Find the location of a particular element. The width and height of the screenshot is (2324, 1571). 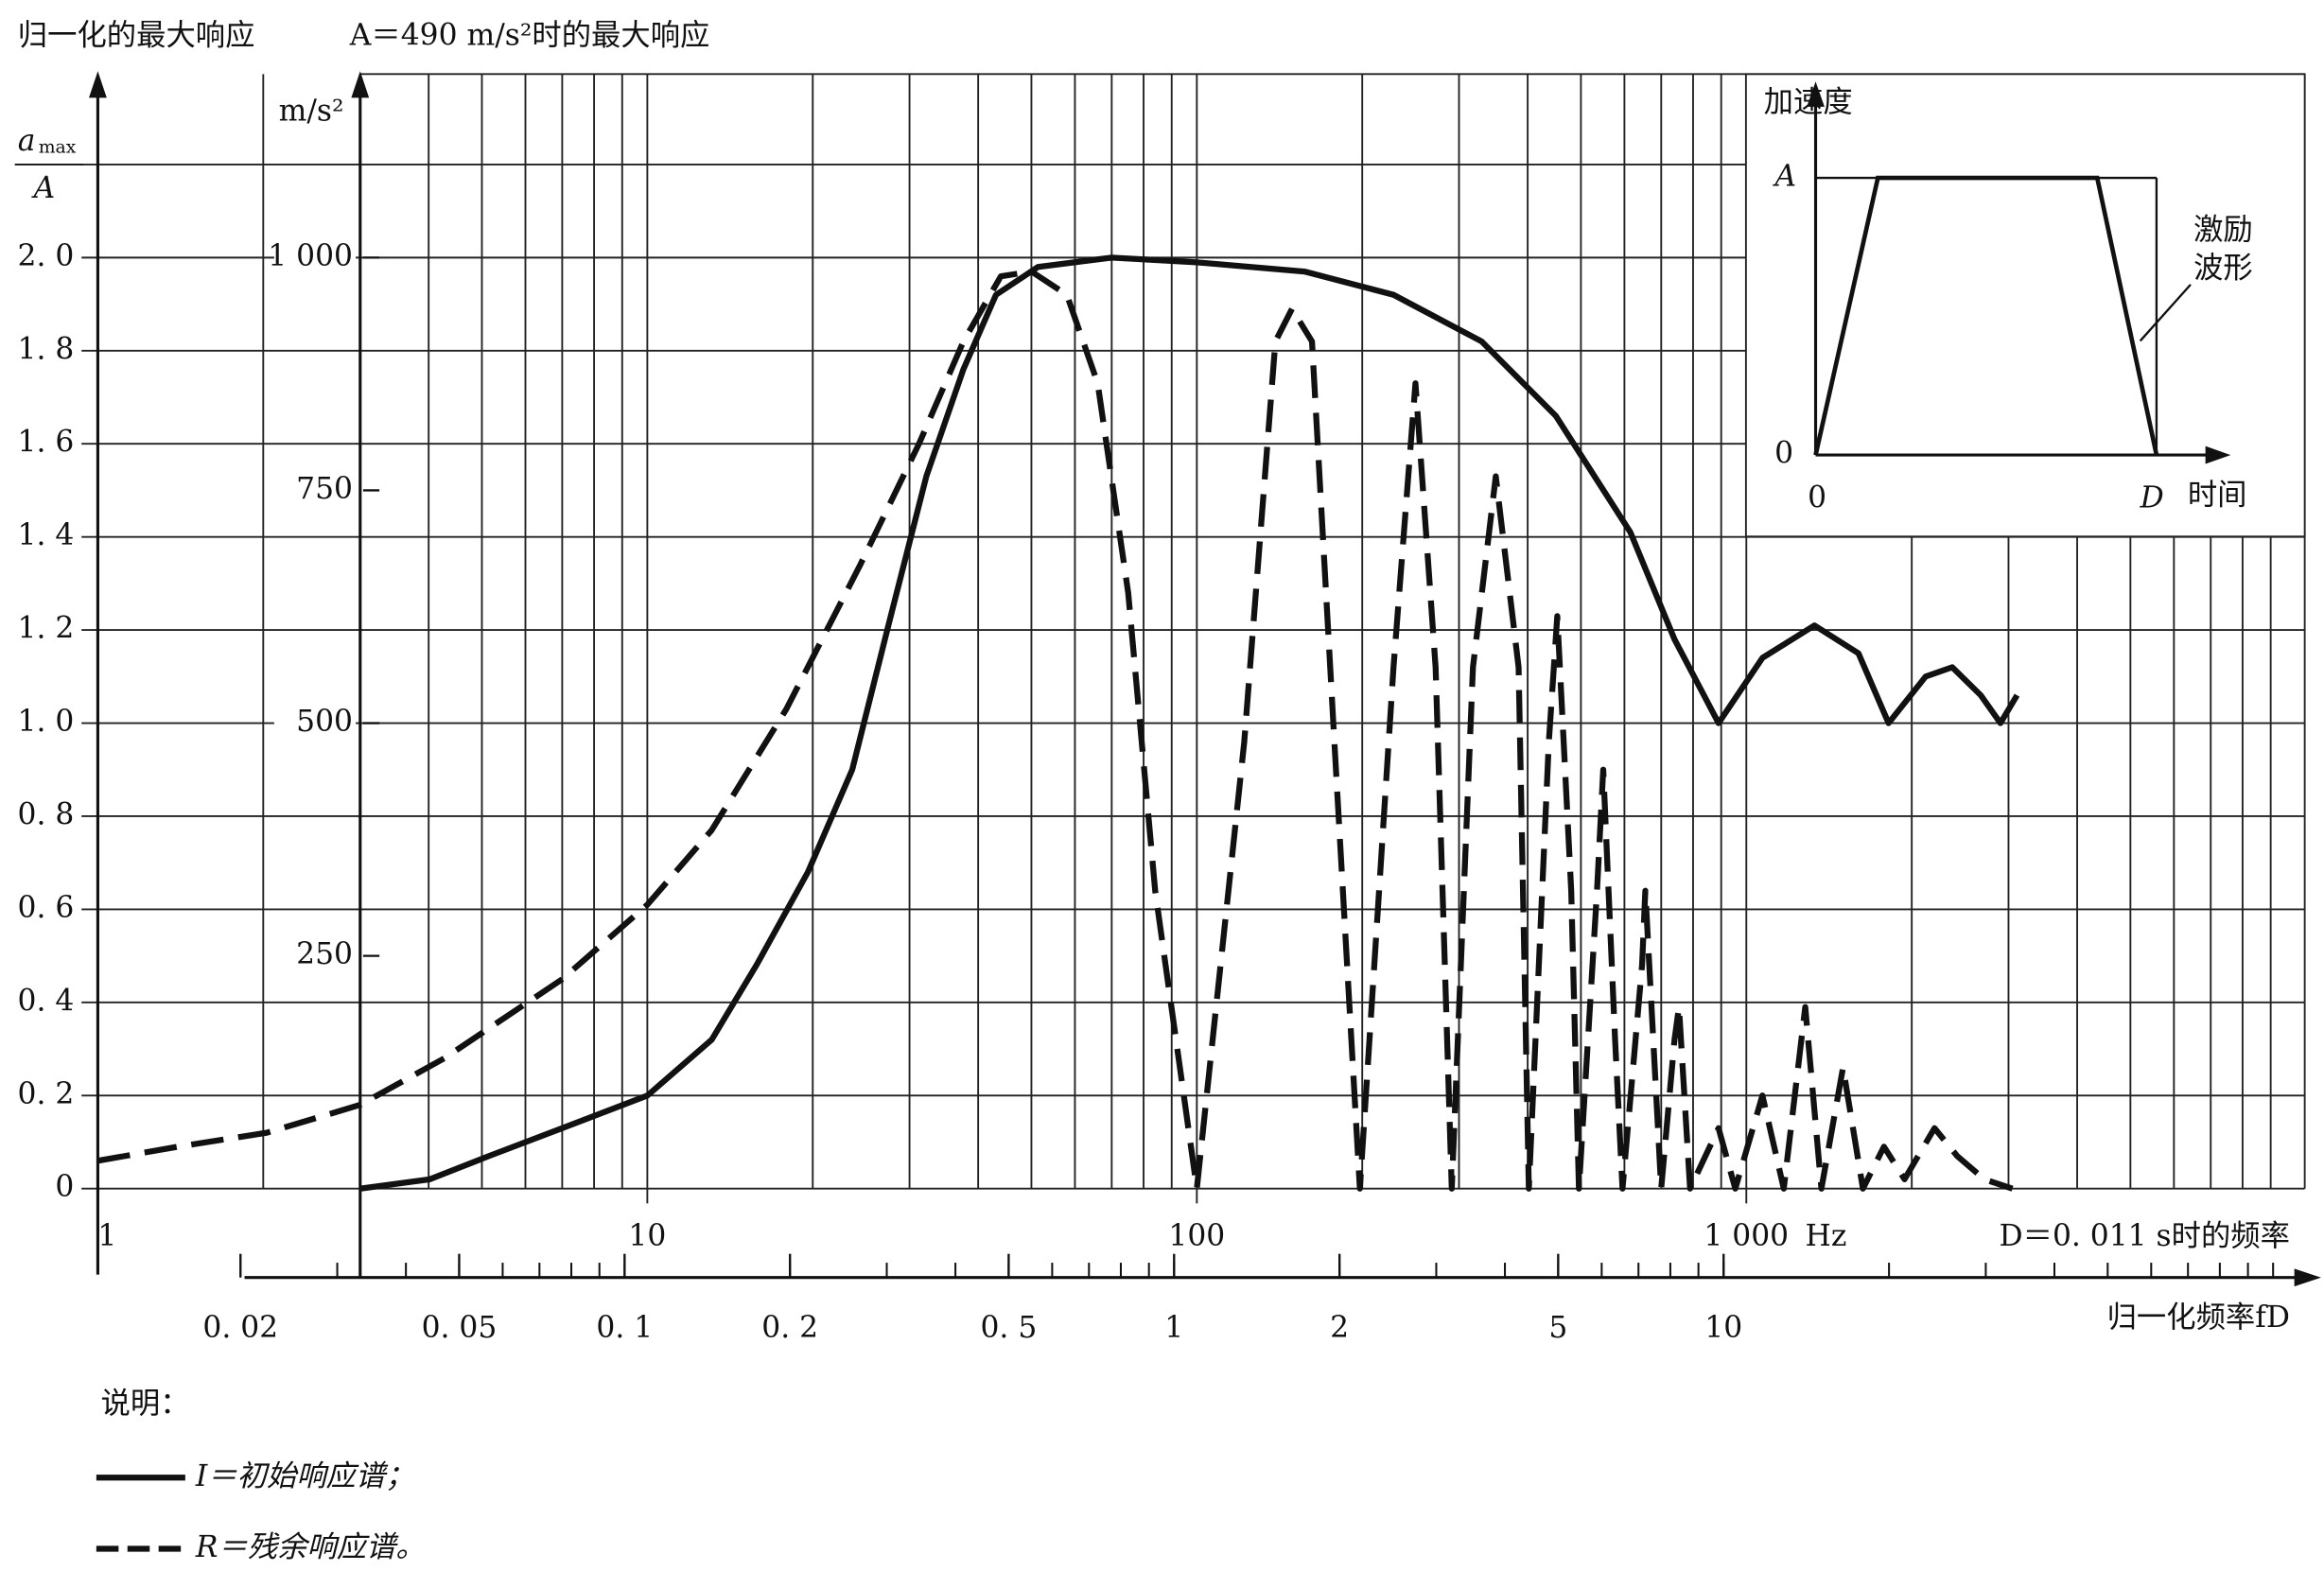

inset-zero-y: 0 is located at coordinates (1783, 454).